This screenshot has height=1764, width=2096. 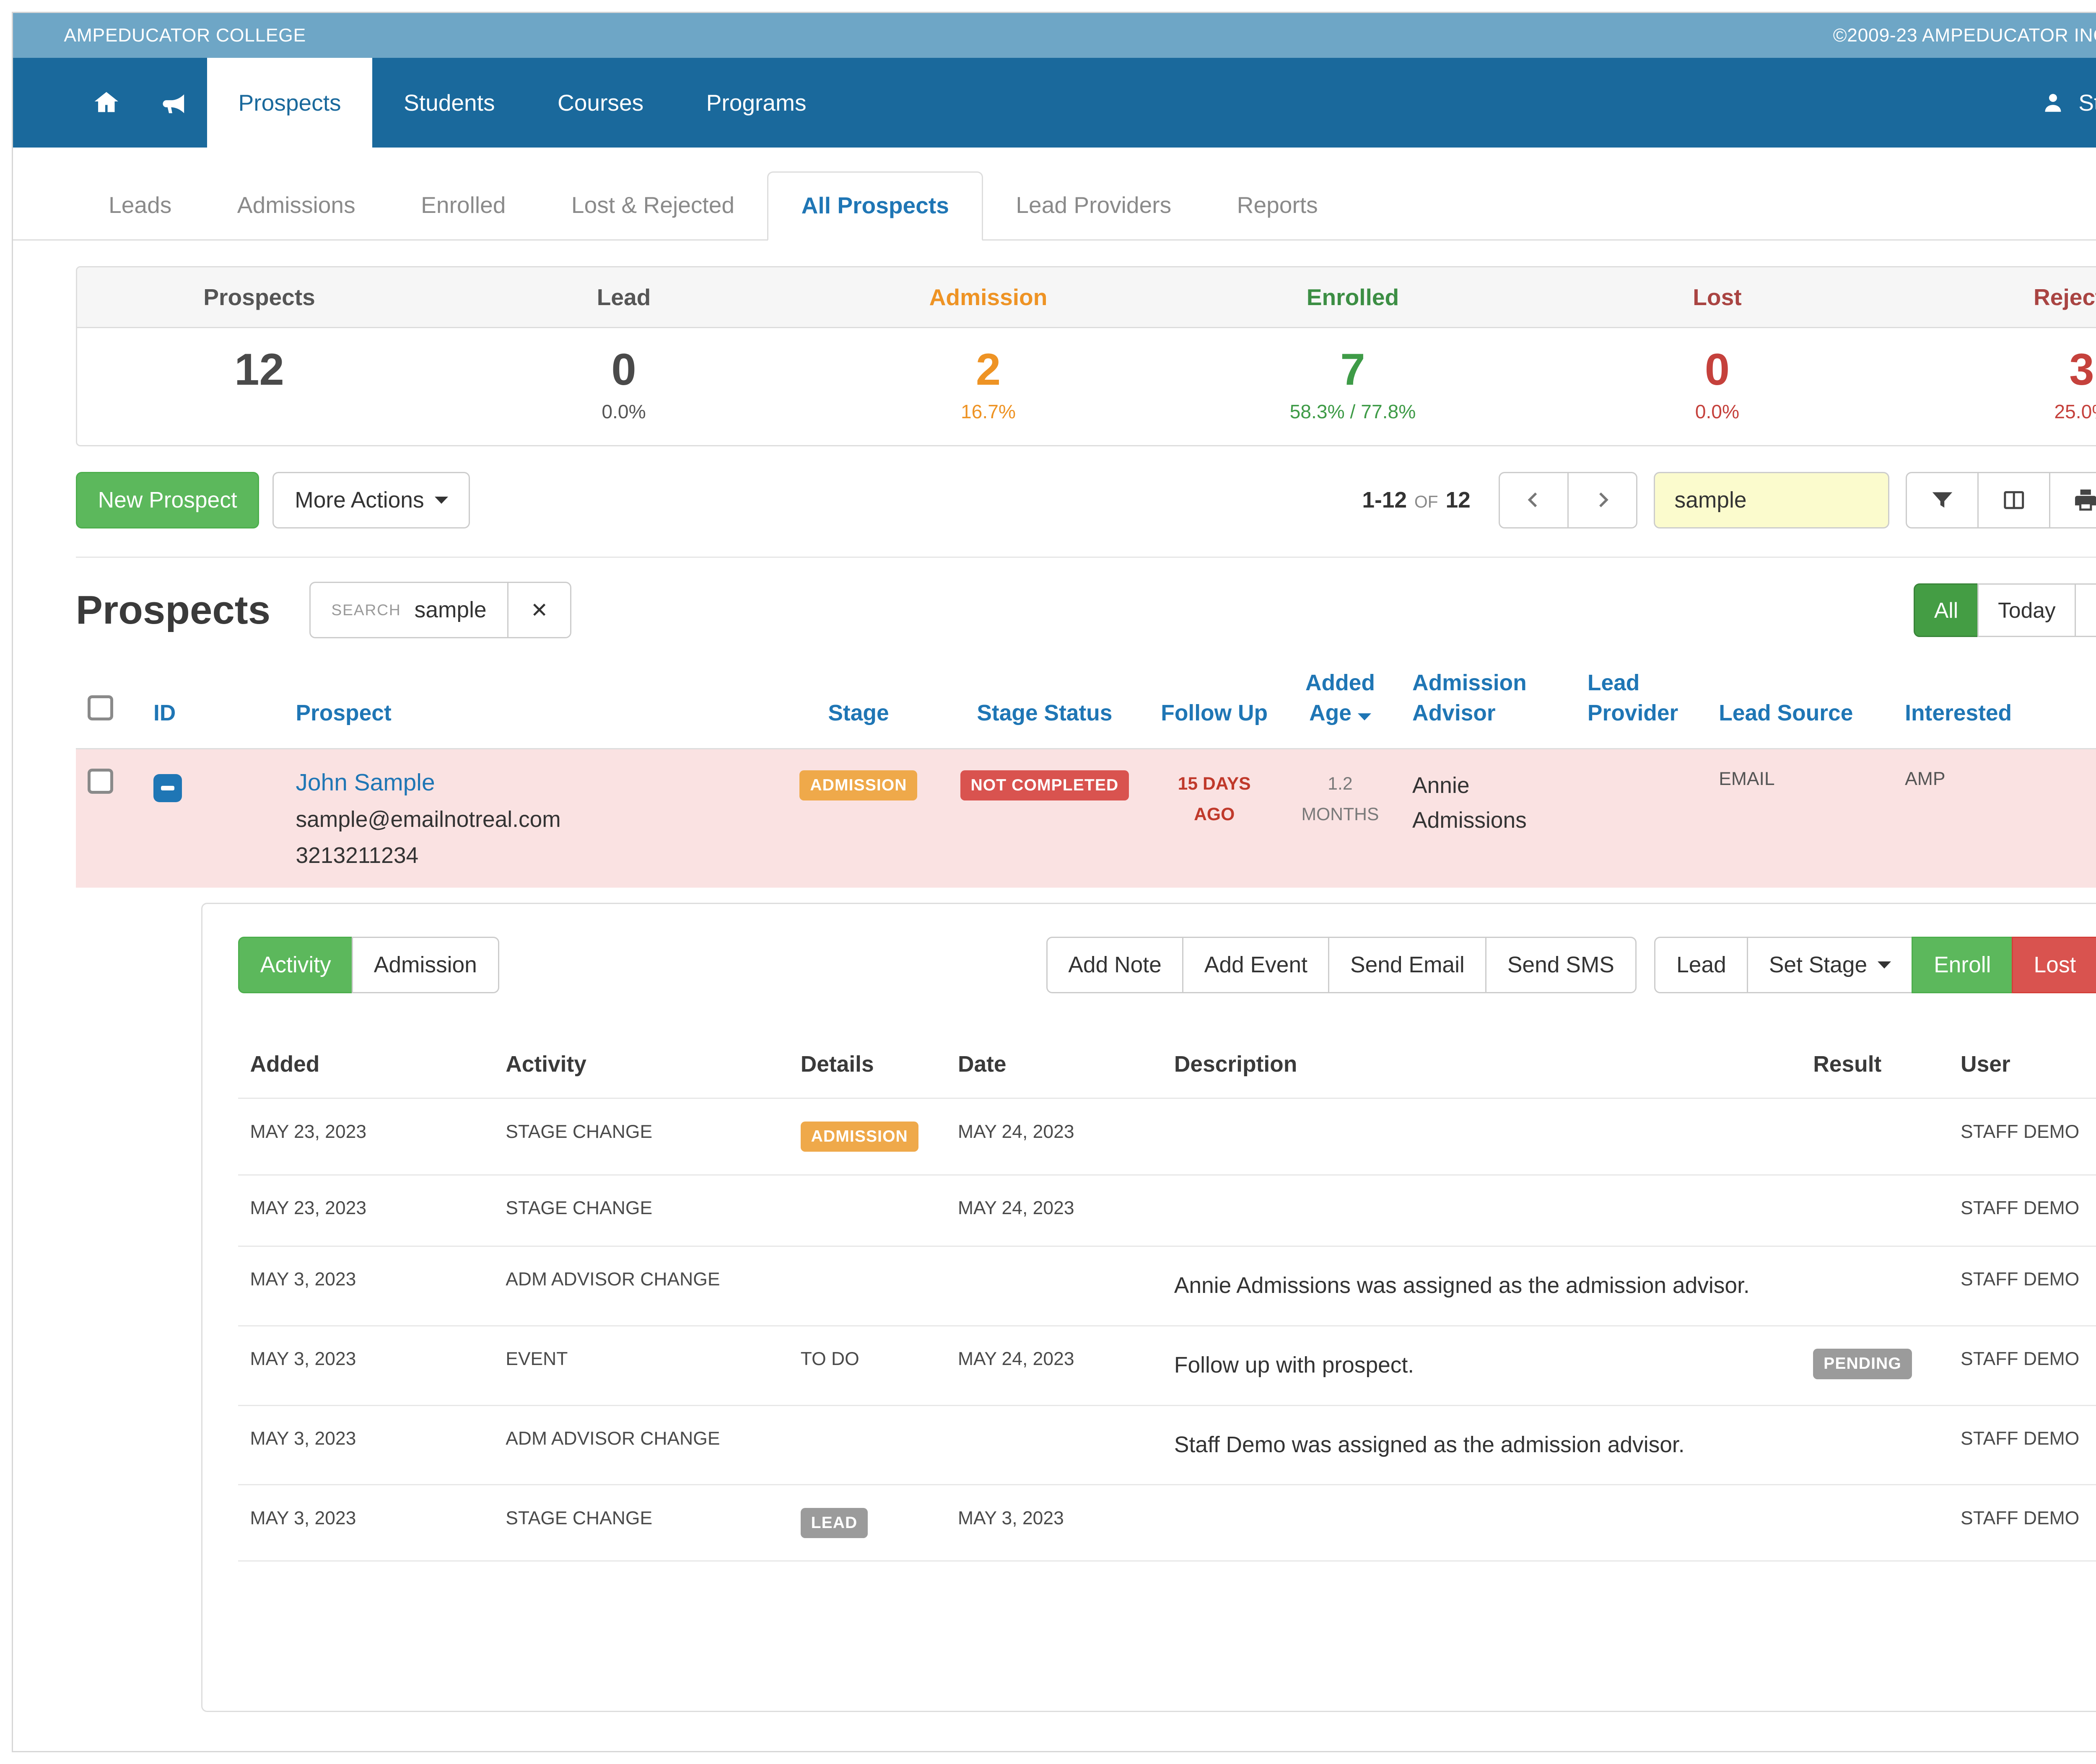 I want to click on toolbar-left: New Prospect More Actions, so click(x=272, y=499).